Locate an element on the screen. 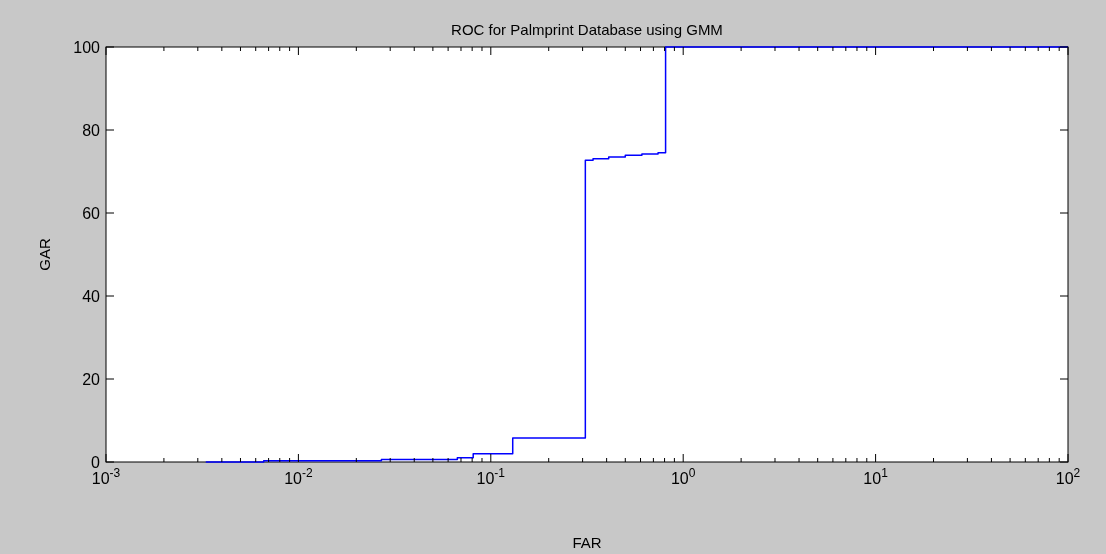 The image size is (1106, 554). x-axis-title: FAR is located at coordinates (587, 542).